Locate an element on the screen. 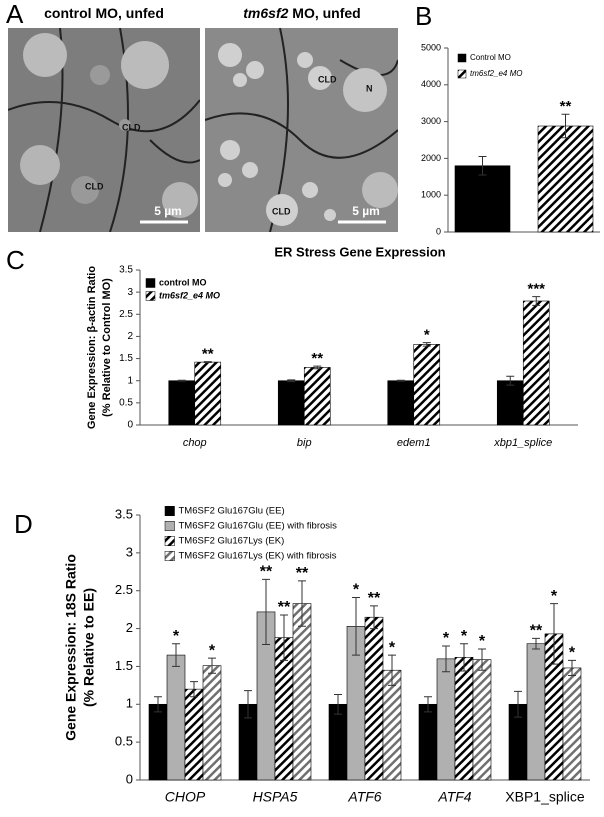  y-axis-label: Gene Expression: β-actin Ratio is located at coordinates (92, 347).